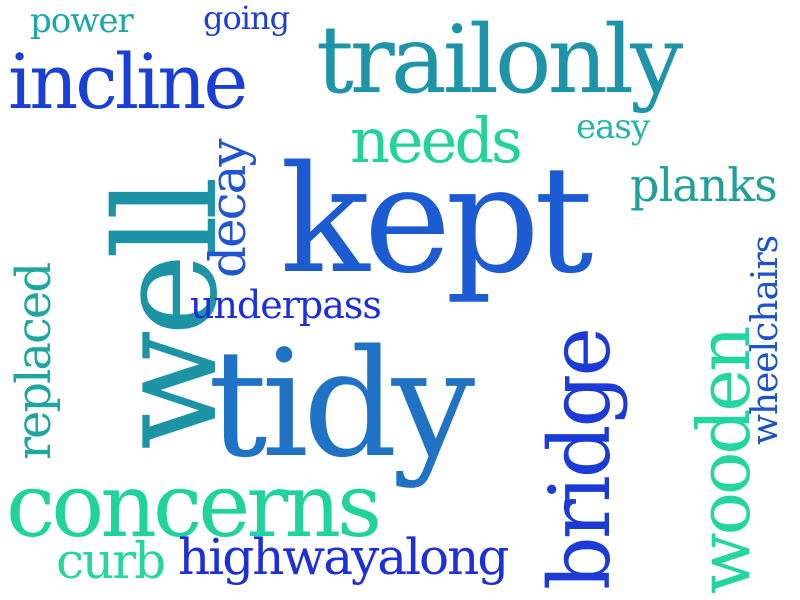  Describe the element at coordinates (436, 140) in the screenshot. I see `word-needs: needs` at that location.